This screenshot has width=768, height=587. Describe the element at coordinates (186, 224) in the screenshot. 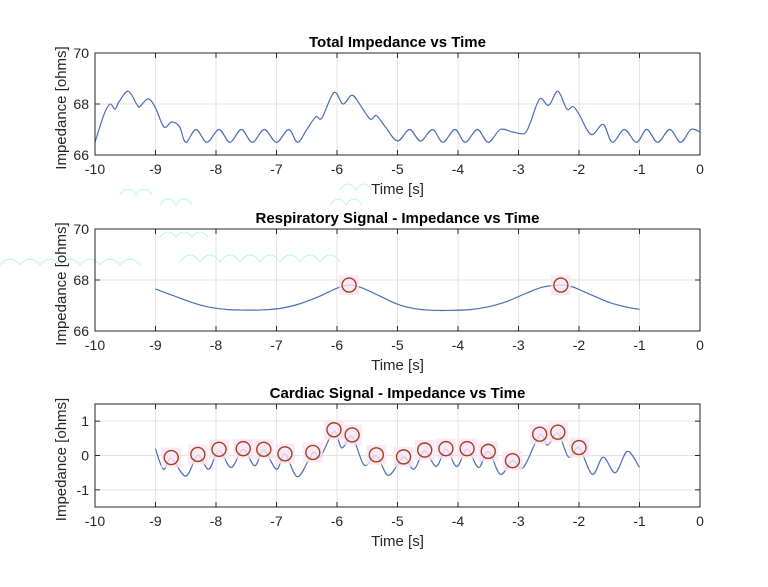

I see `background-artifacts` at that location.